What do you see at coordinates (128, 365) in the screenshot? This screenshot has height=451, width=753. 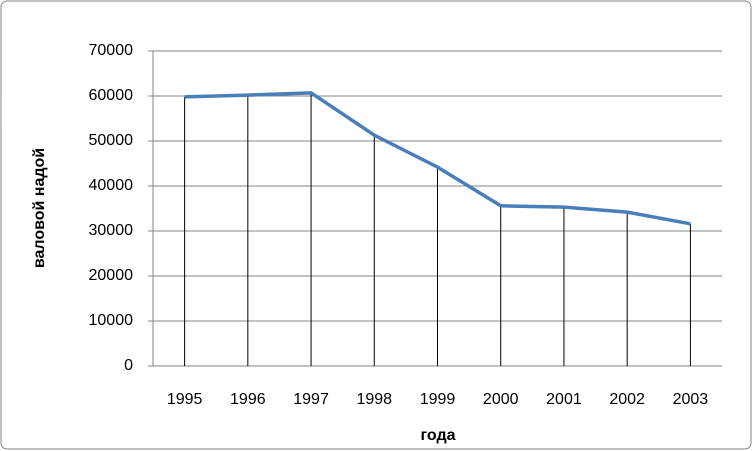 I see `y-tick-label: 0` at bounding box center [128, 365].